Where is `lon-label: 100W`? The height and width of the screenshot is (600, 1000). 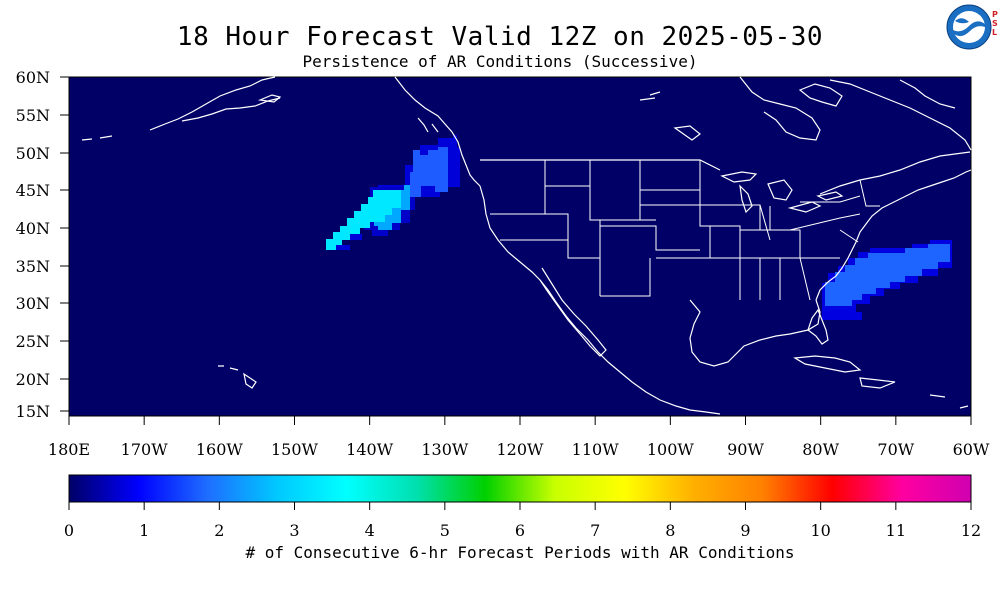
lon-label: 100W is located at coordinates (671, 449).